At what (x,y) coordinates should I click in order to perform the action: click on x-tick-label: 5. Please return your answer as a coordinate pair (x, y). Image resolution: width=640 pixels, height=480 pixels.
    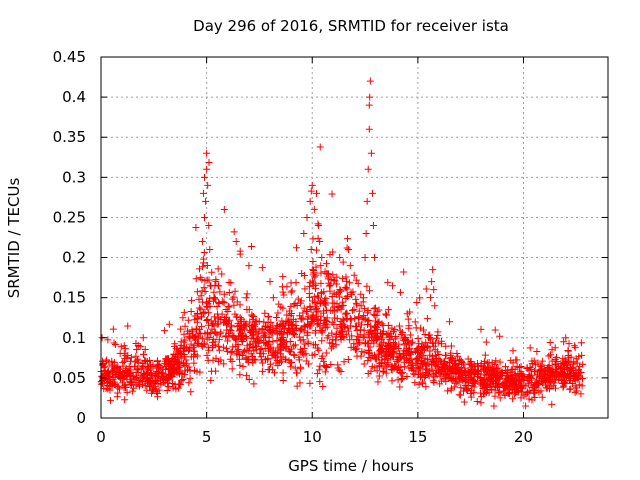
    Looking at the image, I should click on (207, 437).